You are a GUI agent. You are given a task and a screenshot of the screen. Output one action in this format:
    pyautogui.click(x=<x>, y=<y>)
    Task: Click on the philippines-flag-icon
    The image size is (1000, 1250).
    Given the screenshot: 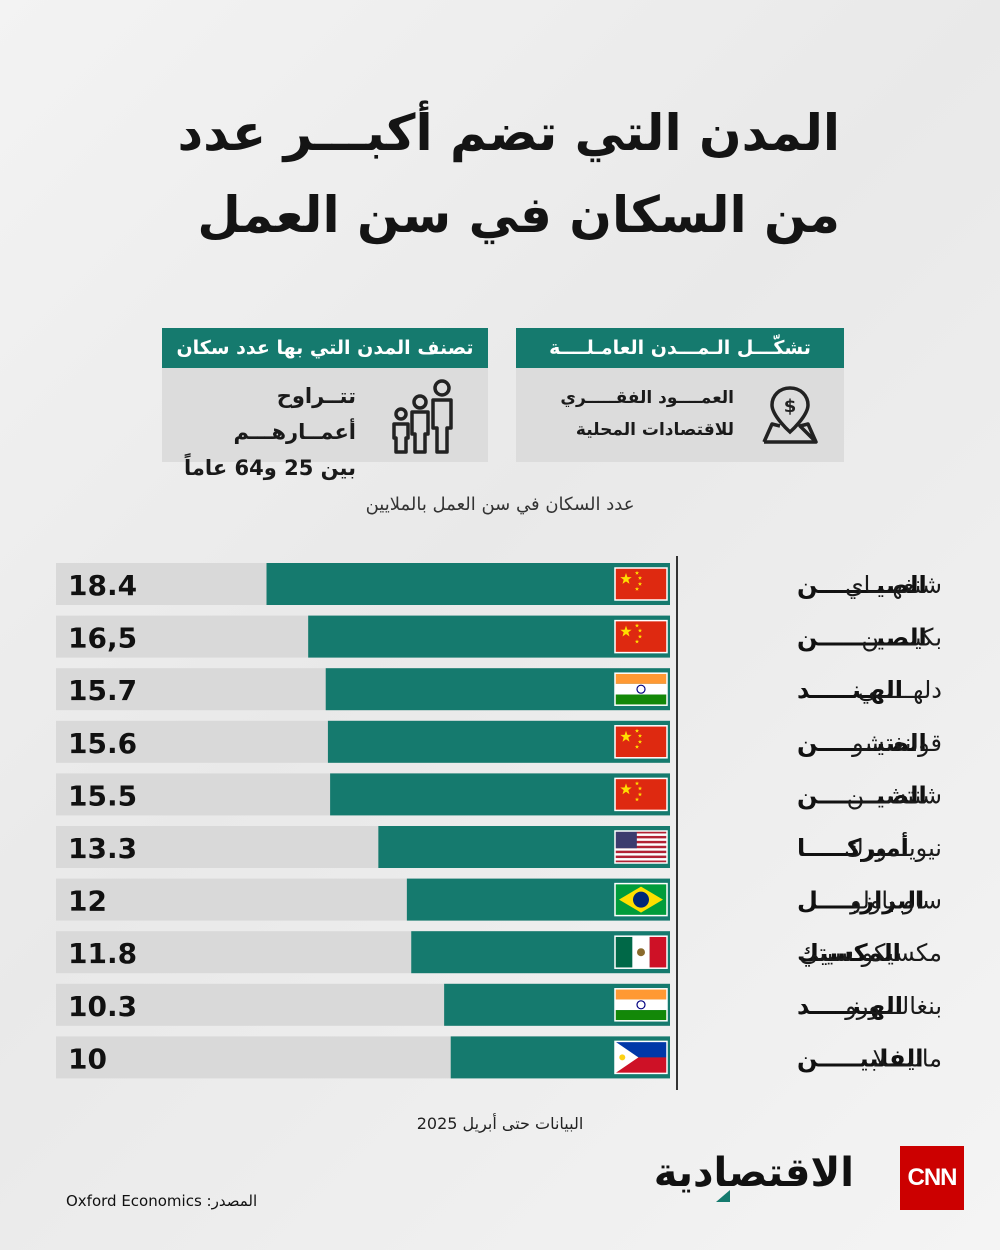 What is the action you would take?
    pyautogui.click(x=641, y=1057)
    